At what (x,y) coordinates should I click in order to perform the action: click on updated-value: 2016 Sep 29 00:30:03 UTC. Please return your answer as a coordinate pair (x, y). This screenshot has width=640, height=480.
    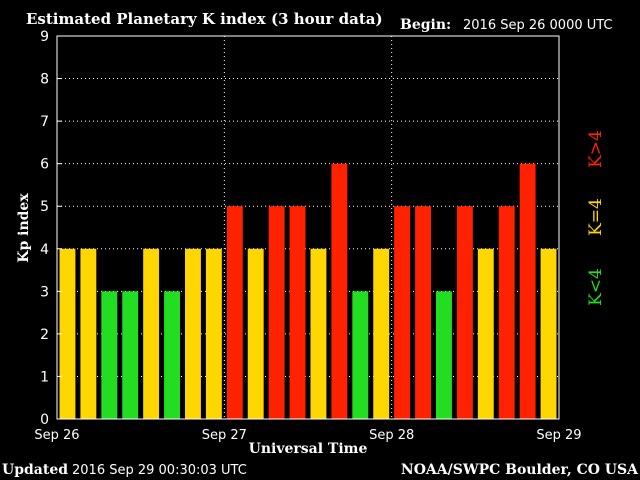
    Looking at the image, I should click on (159, 470).